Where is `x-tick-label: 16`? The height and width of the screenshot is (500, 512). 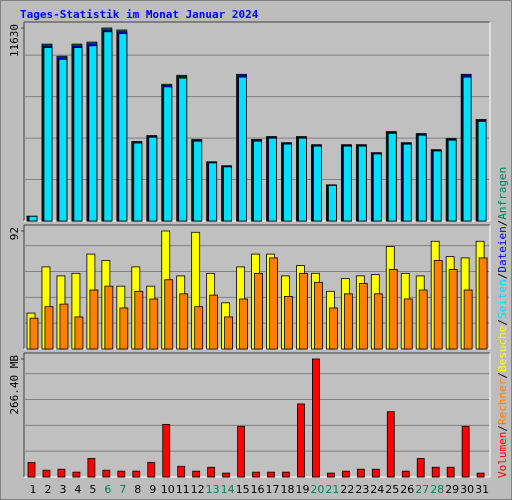
x-tick-label: 16 is located at coordinates (258, 489).